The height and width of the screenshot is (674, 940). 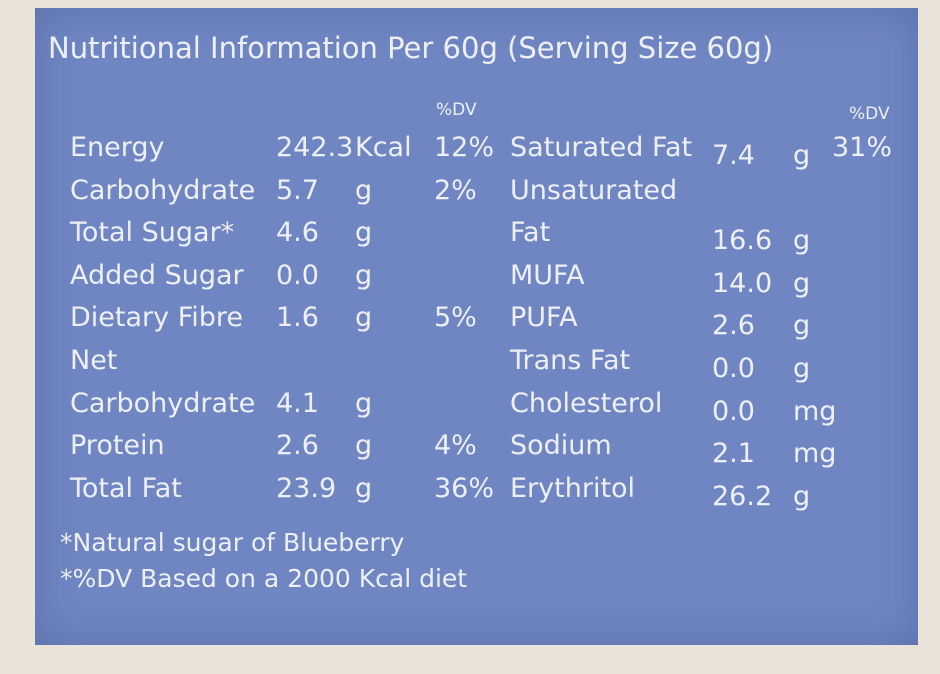 What do you see at coordinates (733, 454) in the screenshot?
I see `nutrient-value: 2.1` at bounding box center [733, 454].